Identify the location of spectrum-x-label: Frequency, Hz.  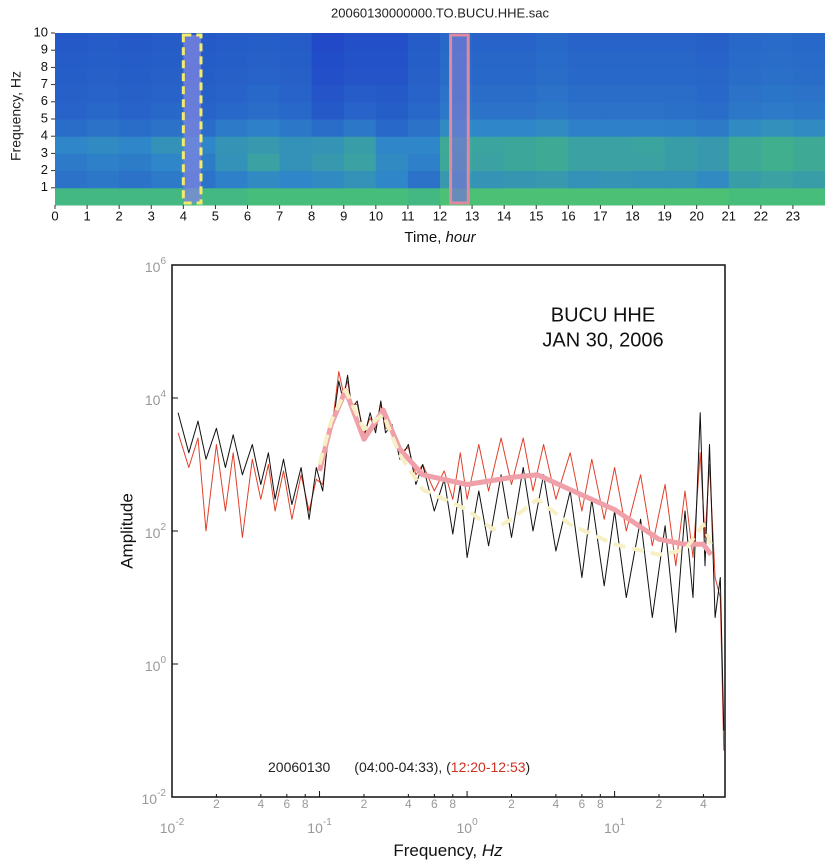
(448, 850).